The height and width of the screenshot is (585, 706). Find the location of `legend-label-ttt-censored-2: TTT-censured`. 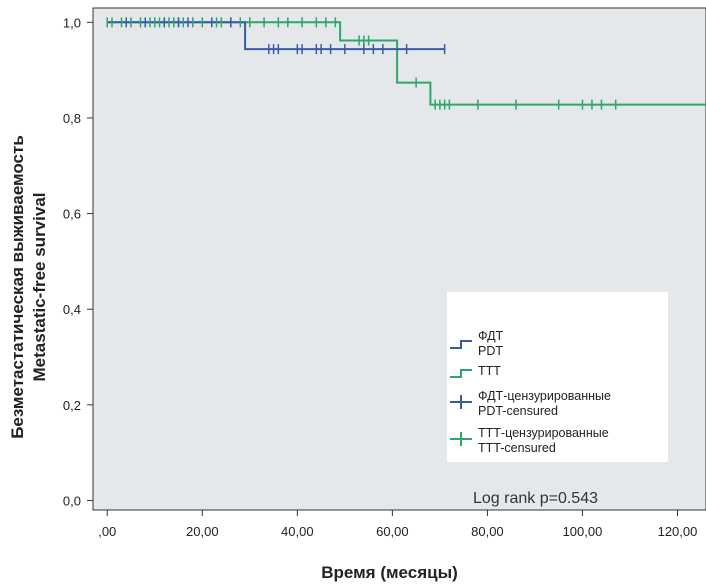

legend-label-ttt-censored-2: TTT-censured is located at coordinates (517, 448).